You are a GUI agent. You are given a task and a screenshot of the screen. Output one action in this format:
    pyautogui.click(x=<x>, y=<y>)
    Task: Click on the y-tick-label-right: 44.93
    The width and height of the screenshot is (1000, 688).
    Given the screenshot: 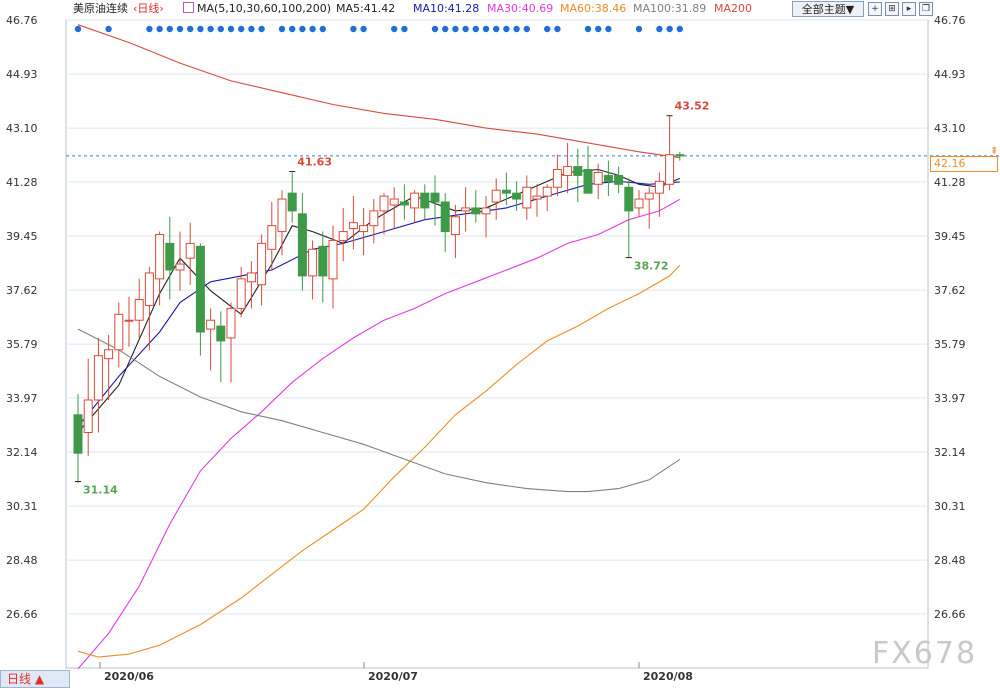 What is the action you would take?
    pyautogui.click(x=950, y=74)
    